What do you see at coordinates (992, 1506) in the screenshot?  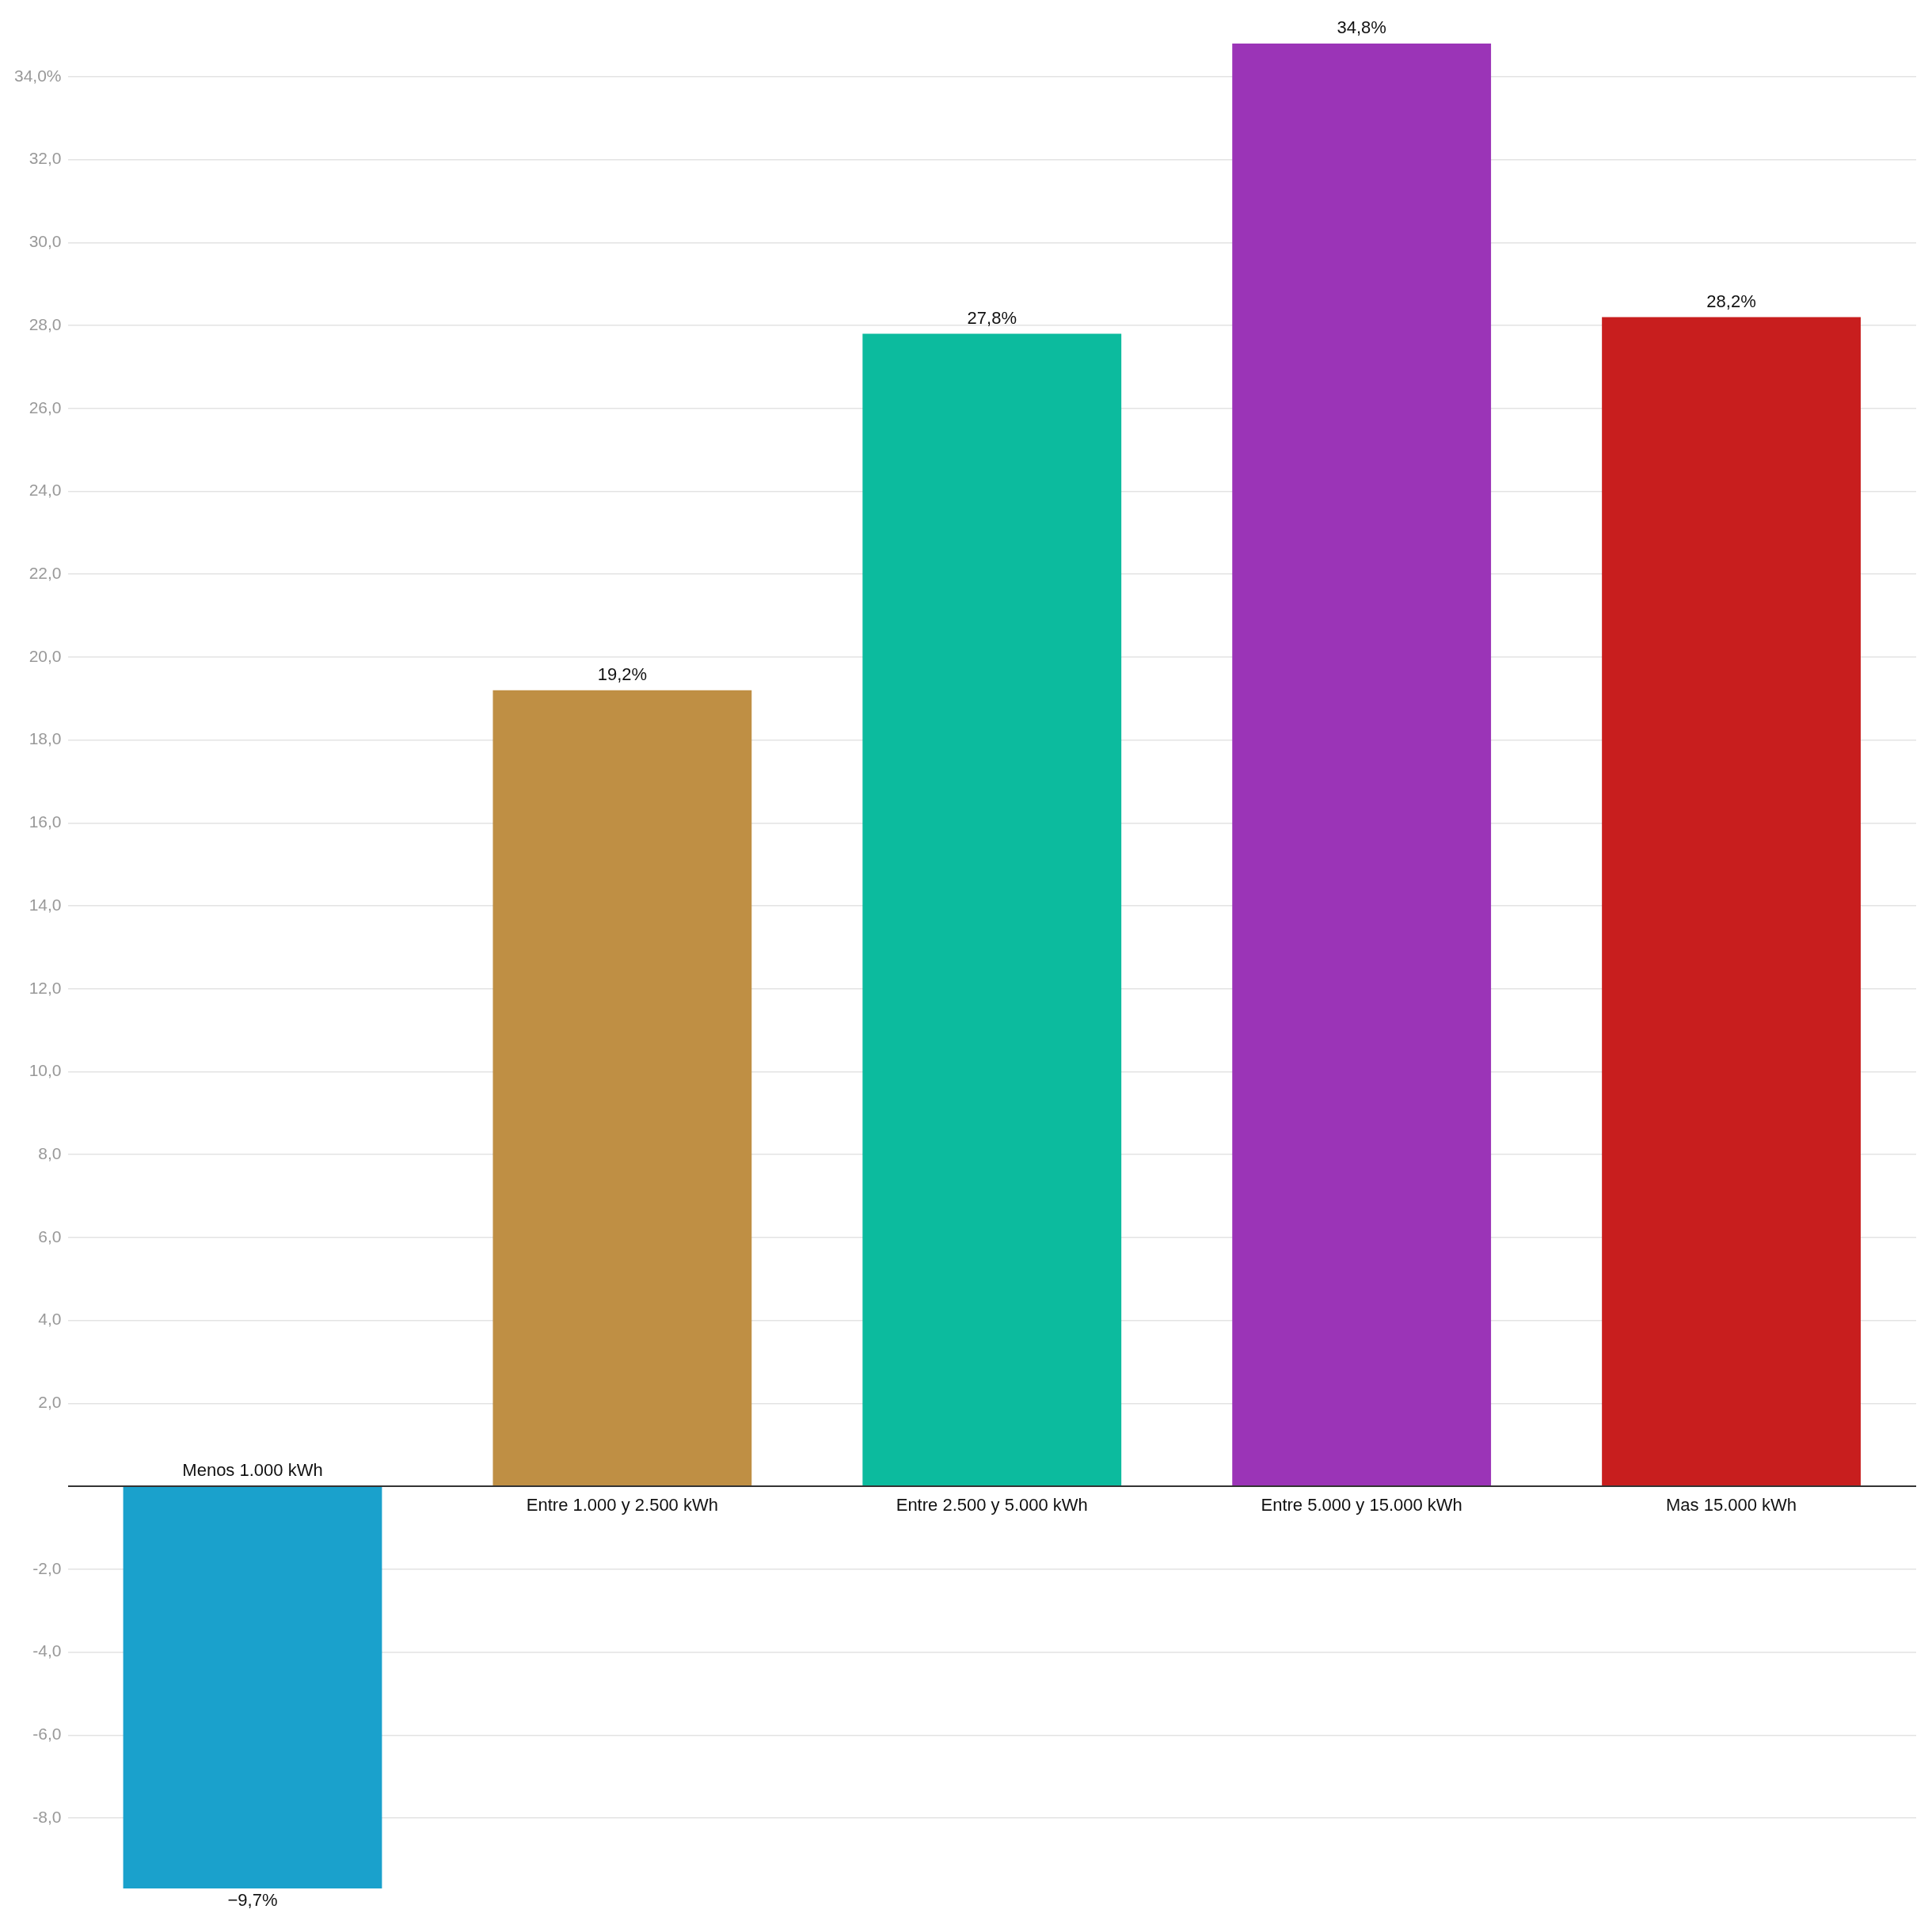 I see `x-tick-label: Entre 2.500 y 5.000 kWh` at bounding box center [992, 1506].